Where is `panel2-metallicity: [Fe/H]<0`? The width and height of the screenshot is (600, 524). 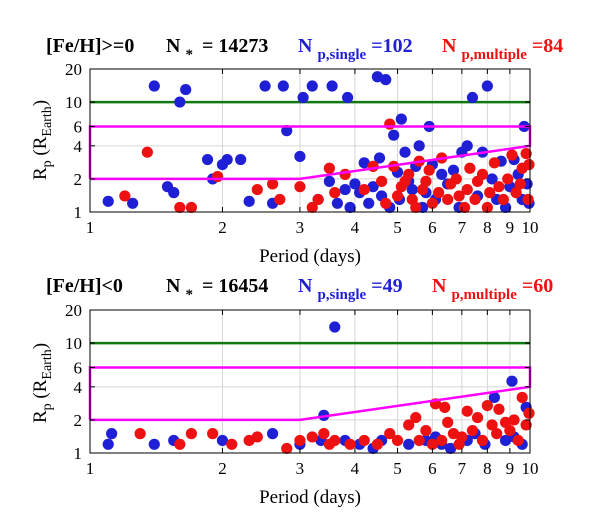
panel2-metallicity: [Fe/H]<0 is located at coordinates (84, 286).